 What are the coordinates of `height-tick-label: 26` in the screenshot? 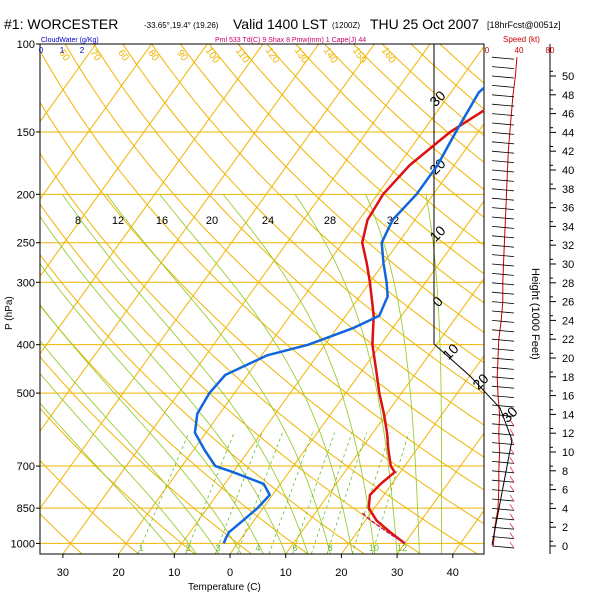 It's located at (568, 303).